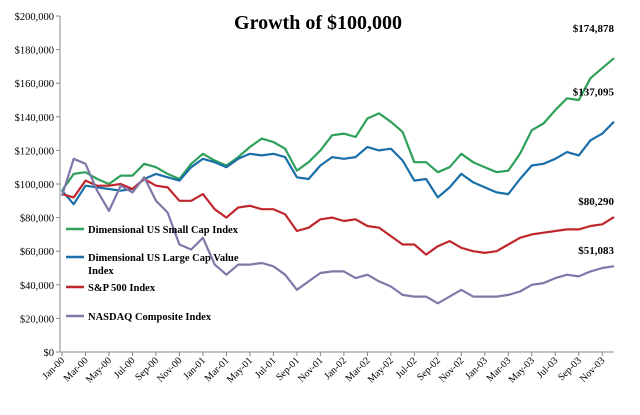 Image resolution: width=640 pixels, height=415 pixels. Describe the element at coordinates (594, 140) in the screenshot. I see `end-labels: $174,878 $137,095 $80,290 $51,083` at that location.